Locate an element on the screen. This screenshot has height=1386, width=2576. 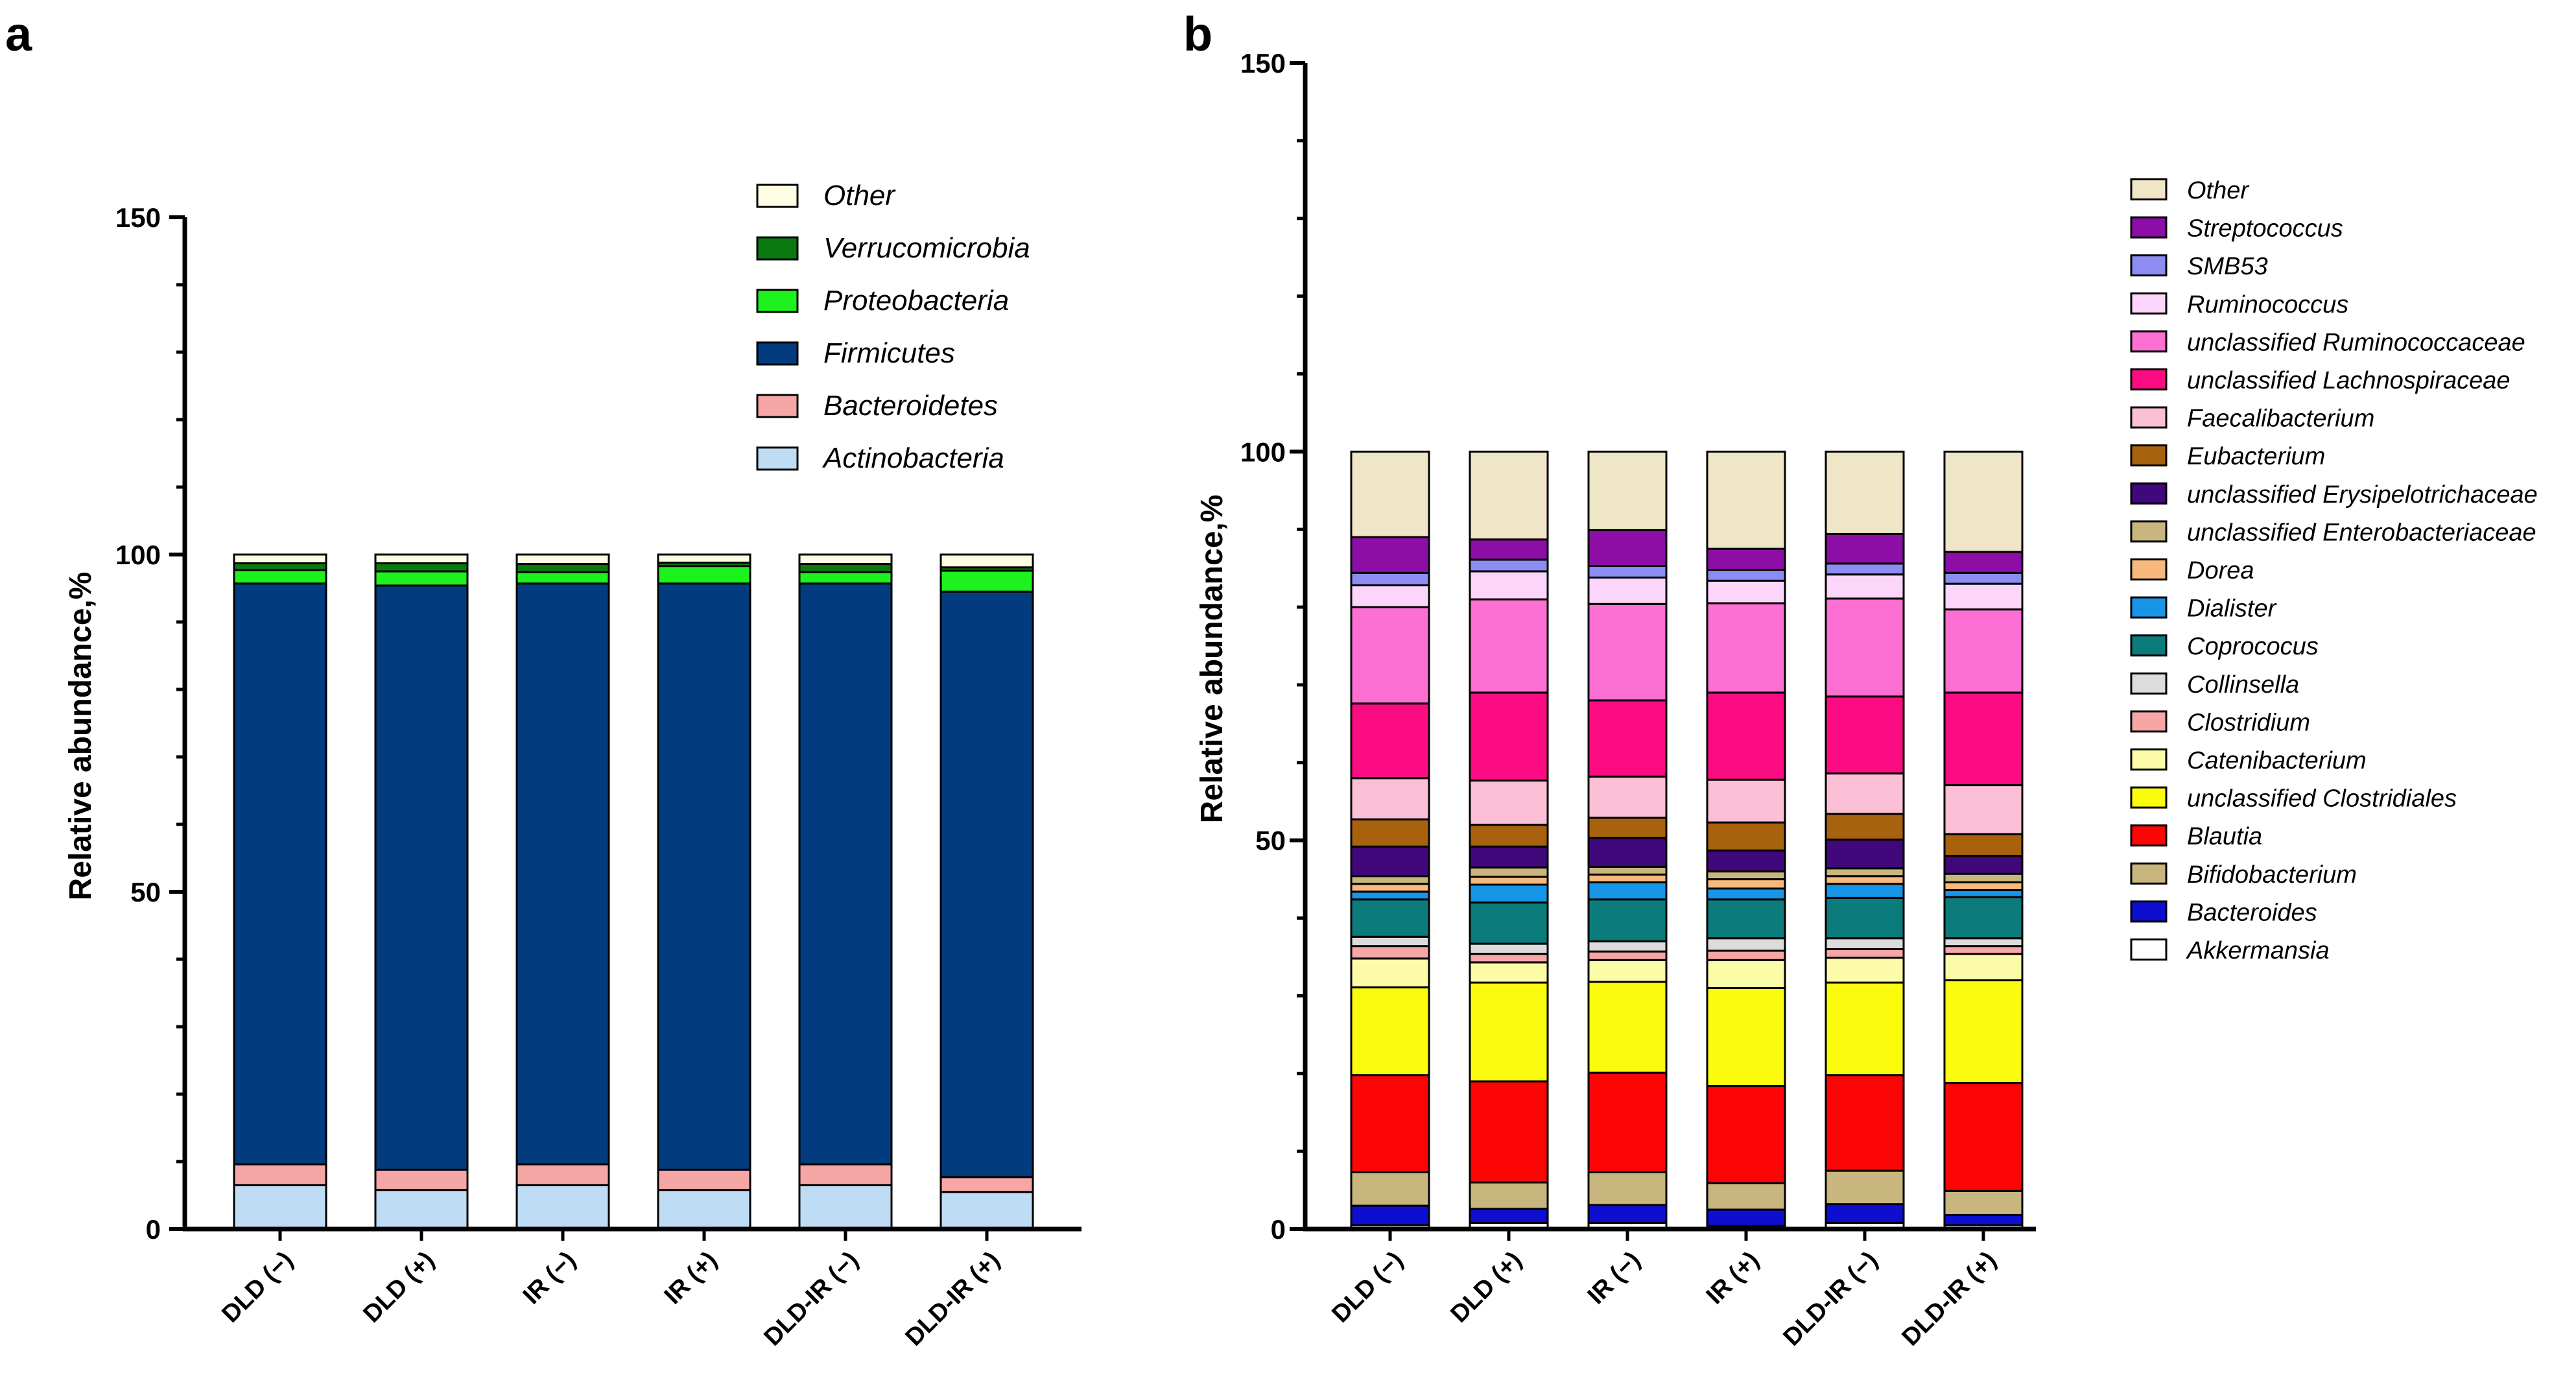
legend-label: Coprococus is located at coordinates (2253, 646).